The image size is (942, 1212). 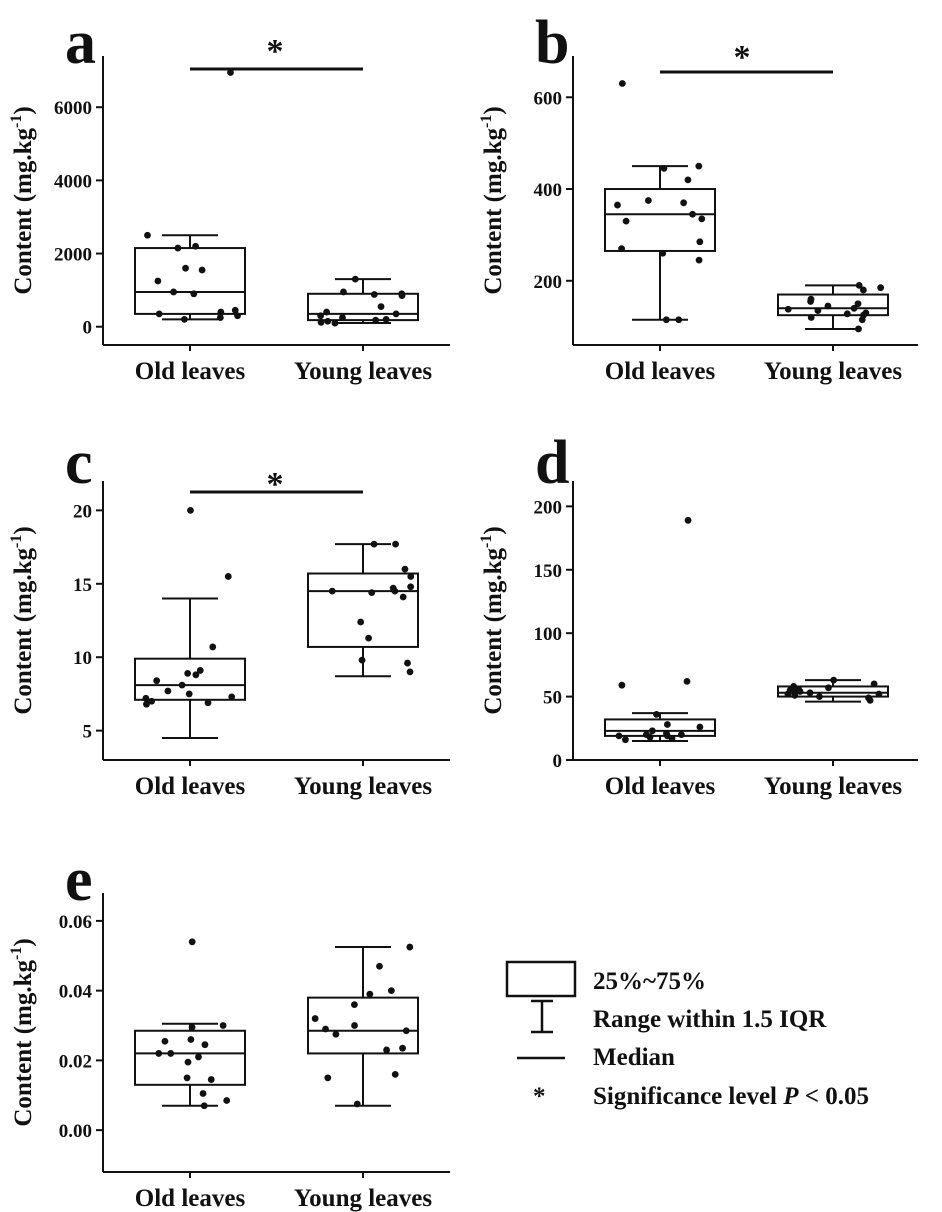 What do you see at coordinates (649, 981) in the screenshot?
I see `legend-box-label: 25%~75%` at bounding box center [649, 981].